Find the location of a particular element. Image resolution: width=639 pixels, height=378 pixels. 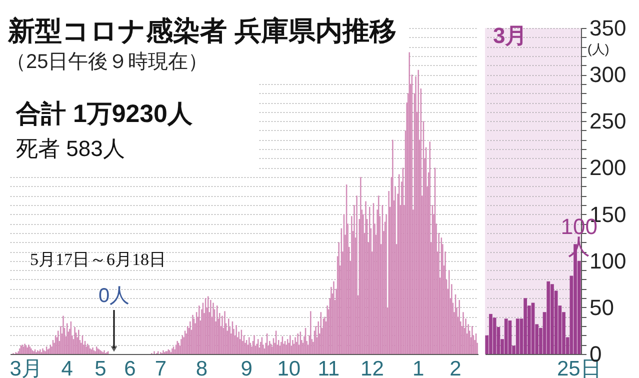

y-tick-label: 50 is located at coordinates (602, 307).